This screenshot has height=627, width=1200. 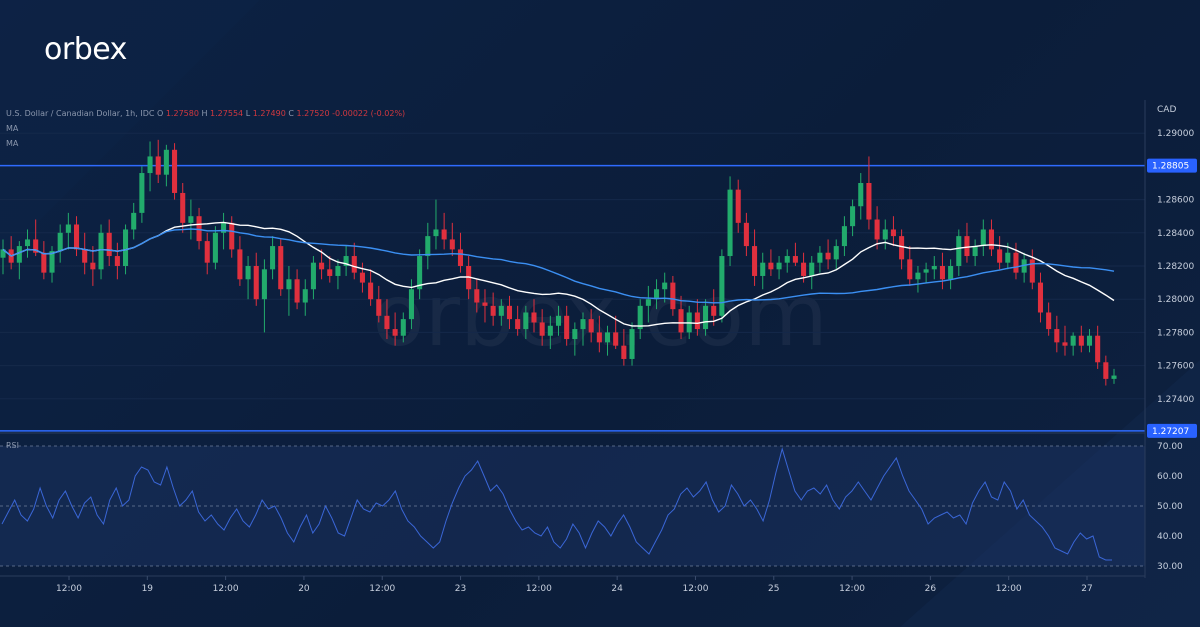 I want to click on legend-l-label: L, so click(x=248, y=113).